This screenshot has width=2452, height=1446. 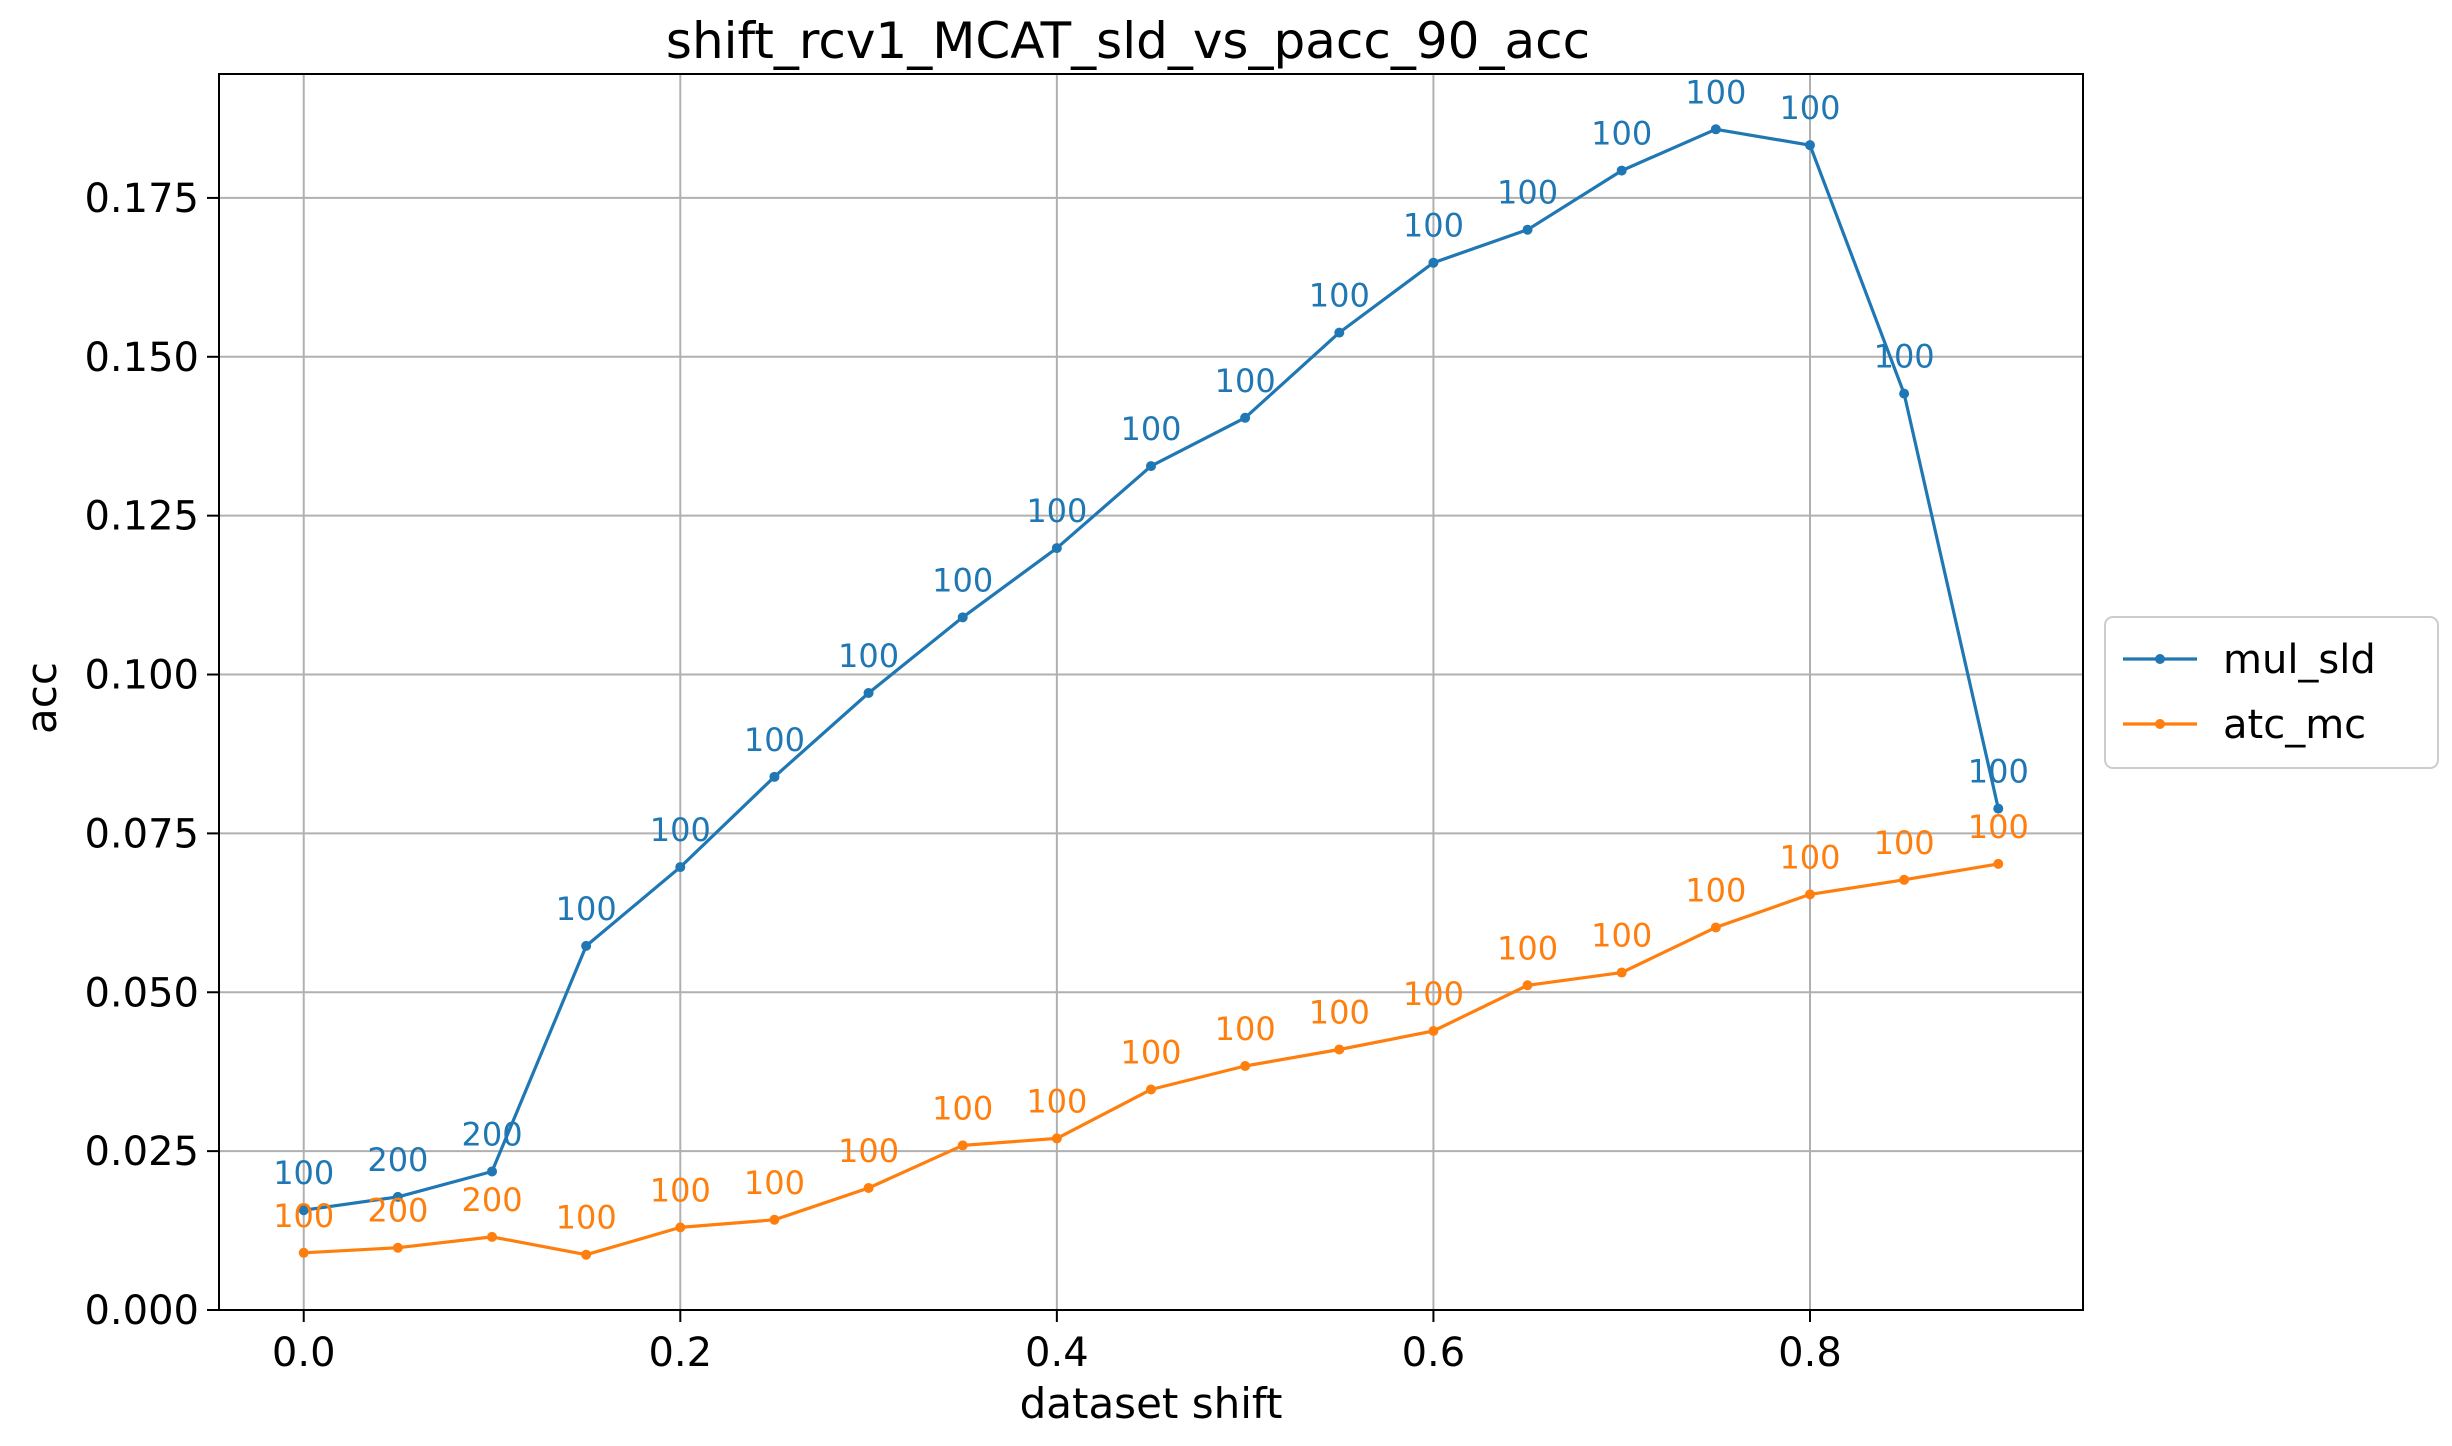 I want to click on chart-title: shift_rcv1_MCAT_sld_vs_pacc_90_acc, so click(x=1128, y=41).